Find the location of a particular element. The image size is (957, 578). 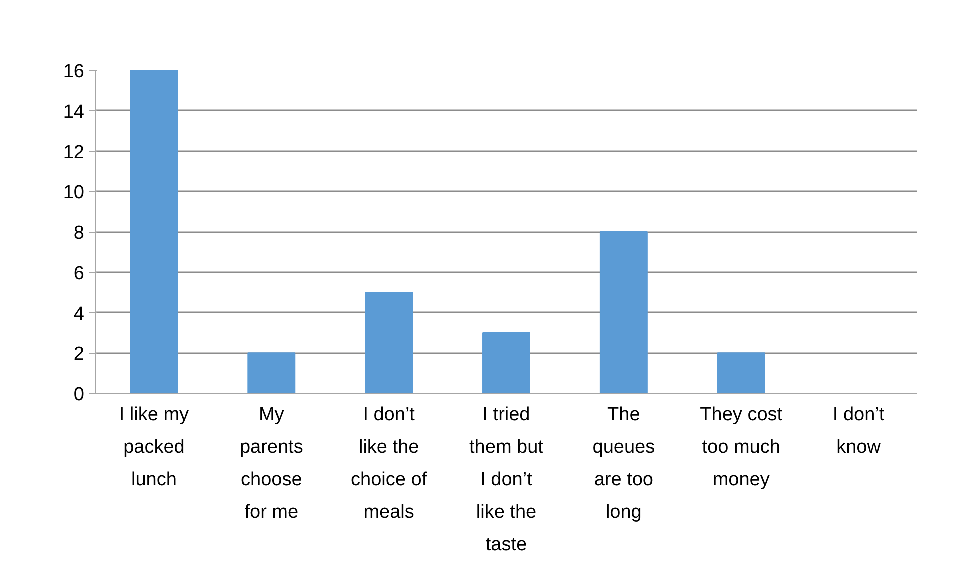

x-tick-label: I don’t like the choice of meals is located at coordinates (389, 464).